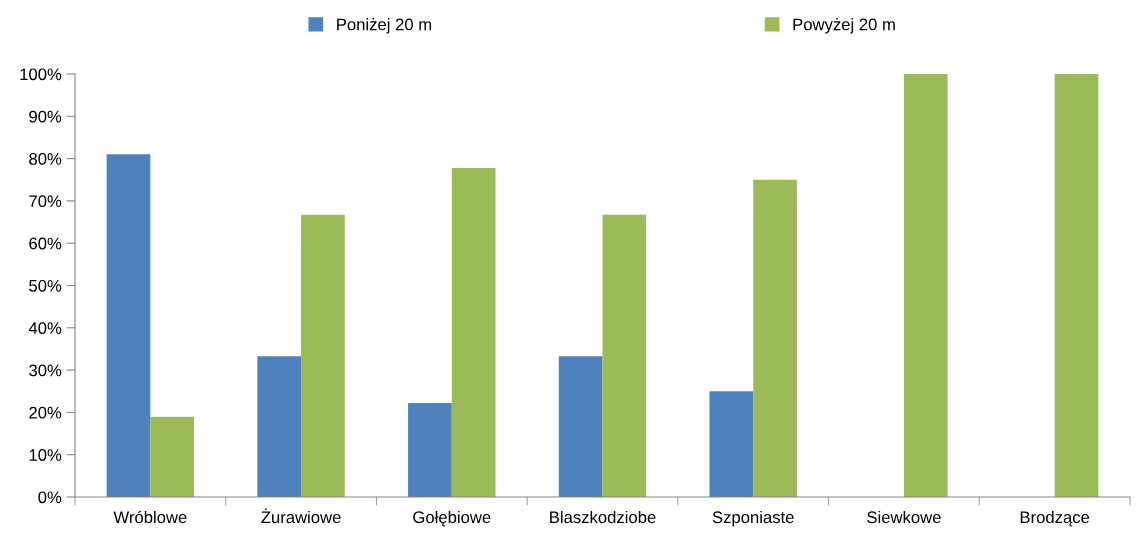 The width and height of the screenshot is (1137, 536). I want to click on legend-label: Poniżej 20 m, so click(384, 26).